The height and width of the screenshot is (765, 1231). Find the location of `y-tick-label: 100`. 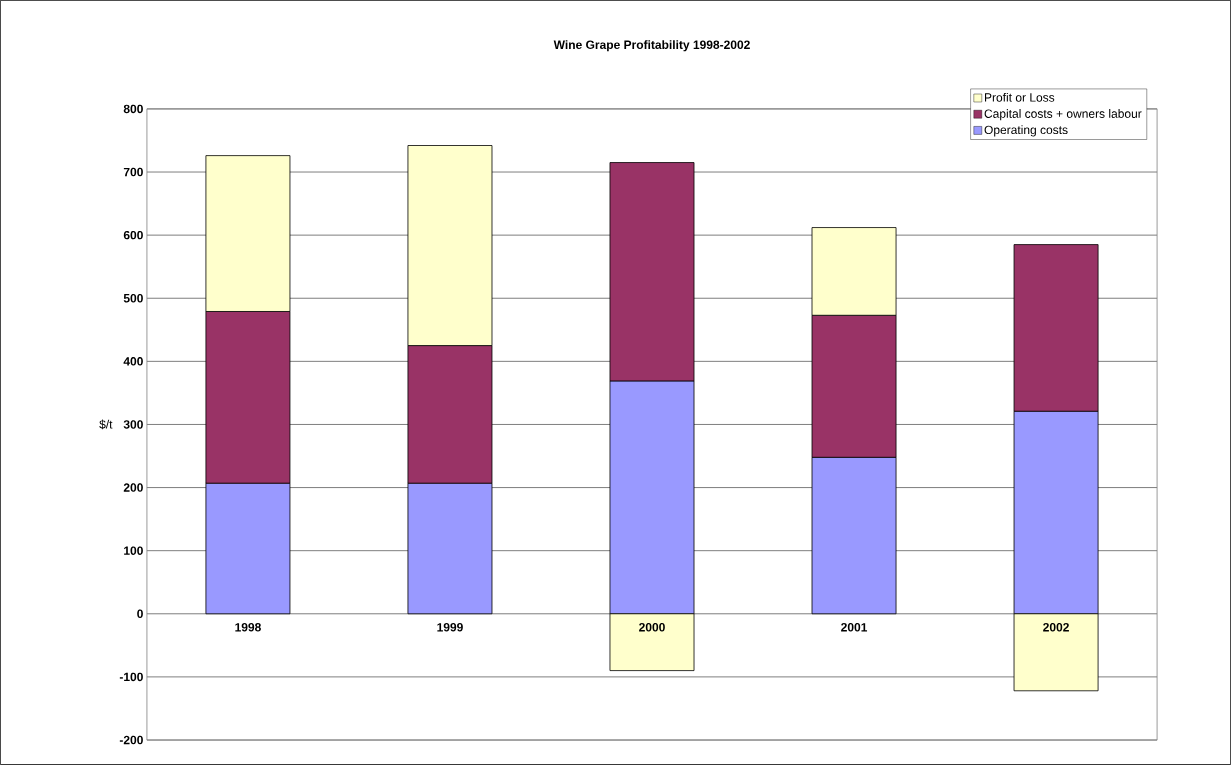

y-tick-label: 100 is located at coordinates (133, 550).